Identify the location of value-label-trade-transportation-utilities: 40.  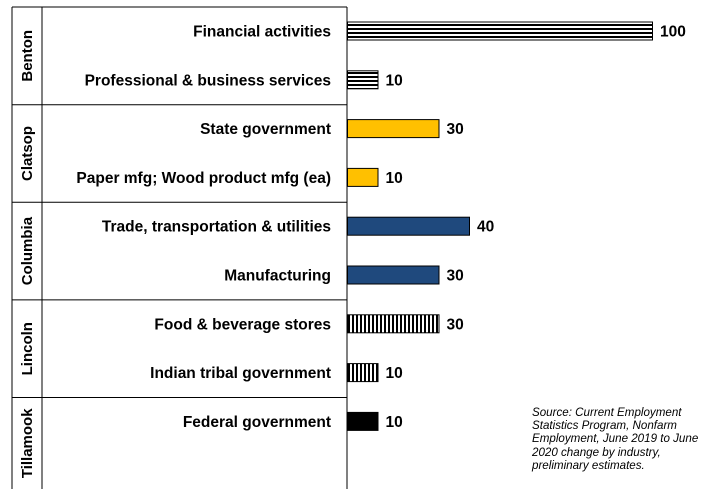
(485, 227).